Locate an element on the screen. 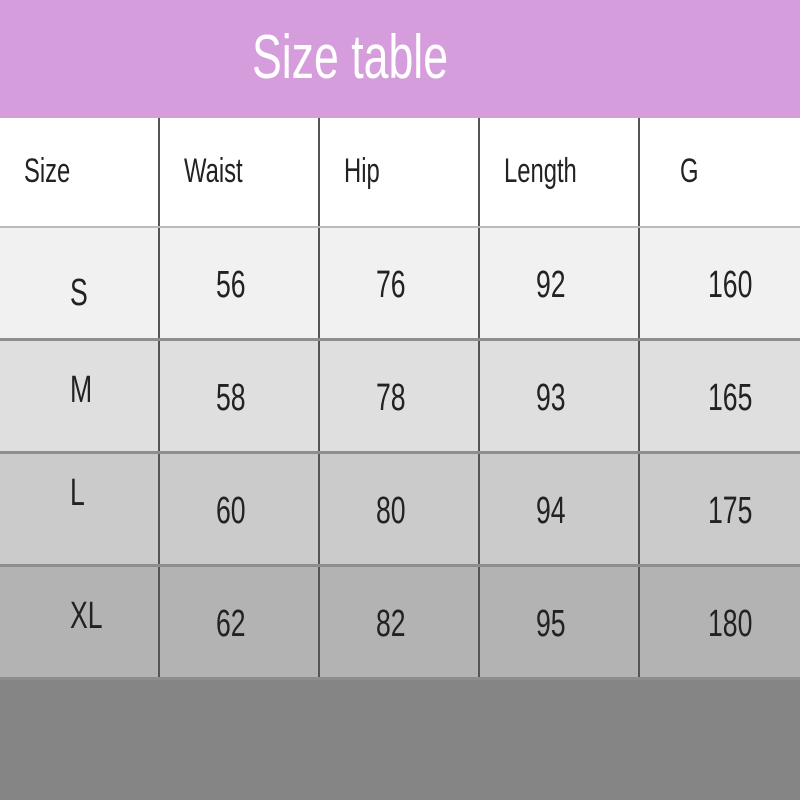 The width and height of the screenshot is (800, 800). header-size: Size is located at coordinates (47, 171).